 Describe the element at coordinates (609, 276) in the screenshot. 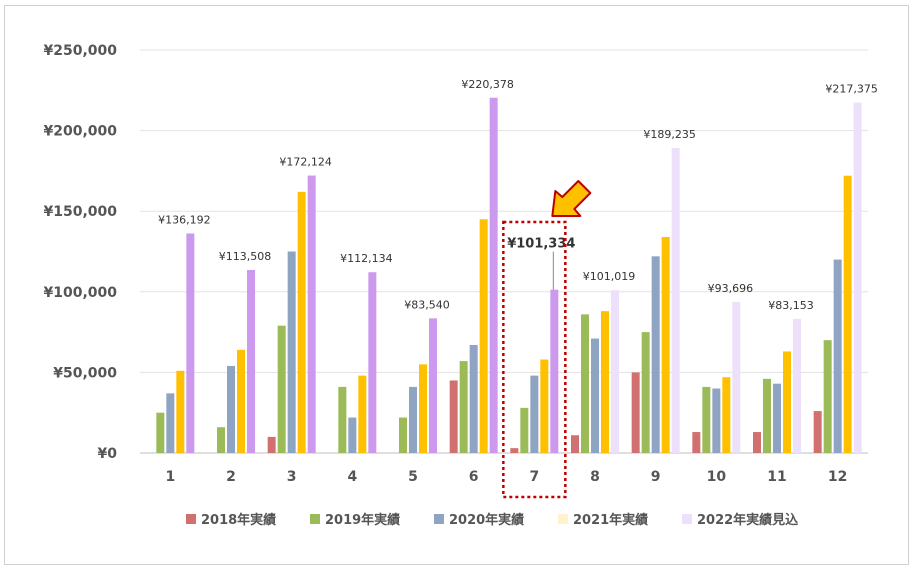

I see `data-label: ¥101,019` at that location.